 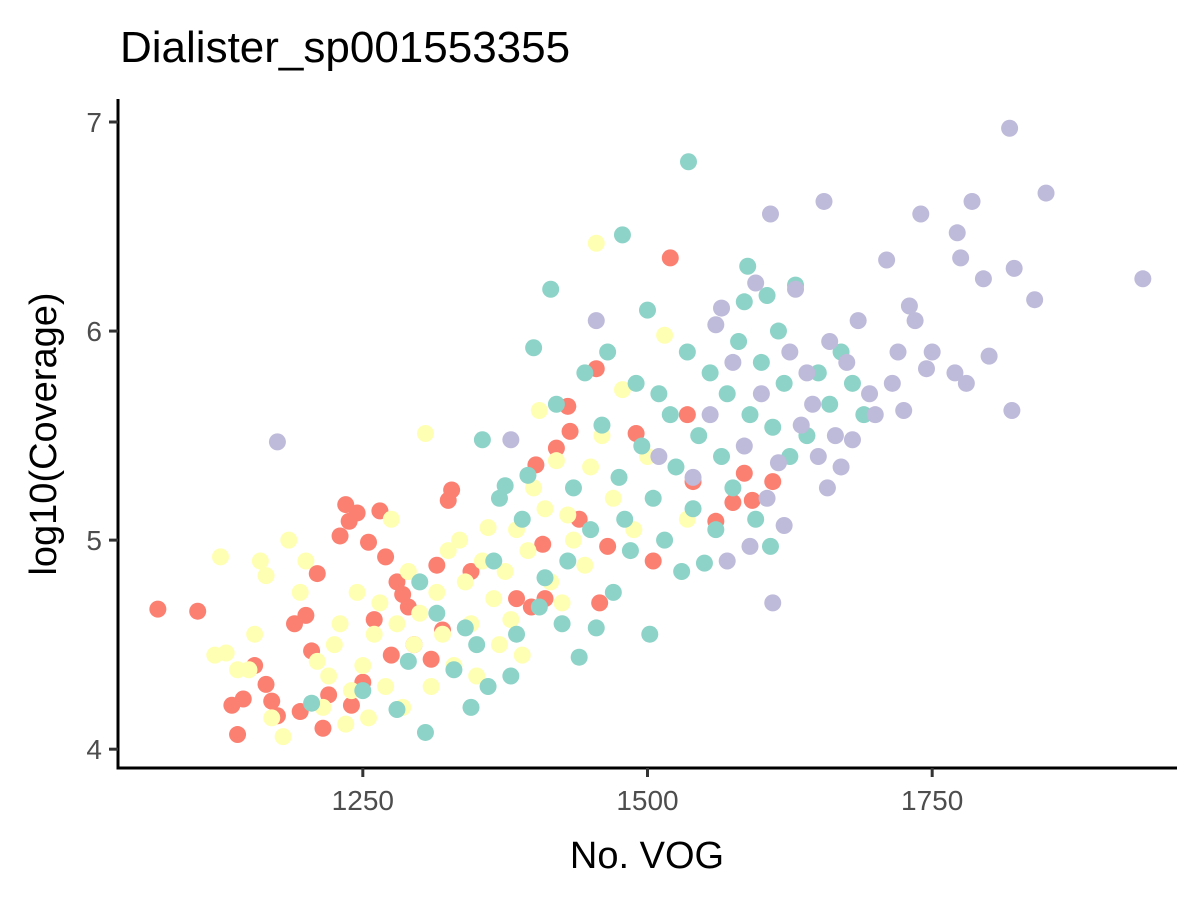 What do you see at coordinates (102, 436) in the screenshot?
I see `y-axis-ticks: 4 5 6 7` at bounding box center [102, 436].